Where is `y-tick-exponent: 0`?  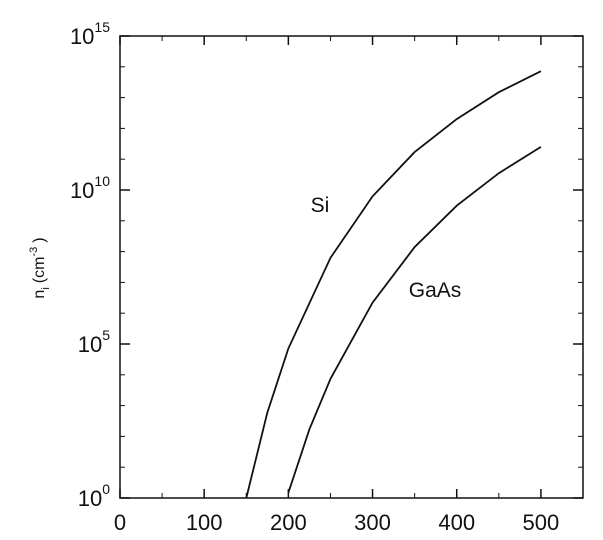 y-tick-exponent: 0 is located at coordinates (106, 489).